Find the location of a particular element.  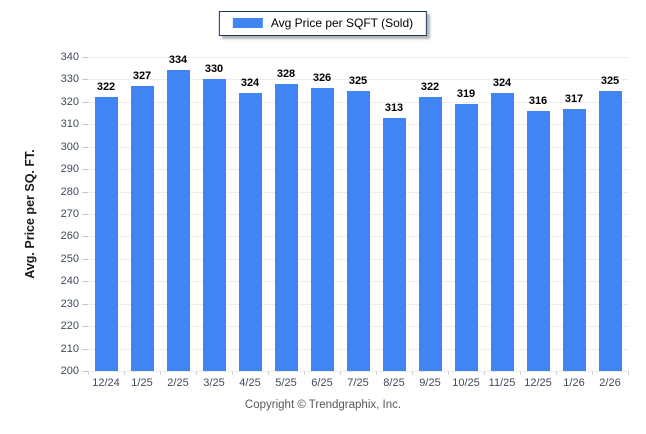

bar-value-label: 317 is located at coordinates (574, 98).